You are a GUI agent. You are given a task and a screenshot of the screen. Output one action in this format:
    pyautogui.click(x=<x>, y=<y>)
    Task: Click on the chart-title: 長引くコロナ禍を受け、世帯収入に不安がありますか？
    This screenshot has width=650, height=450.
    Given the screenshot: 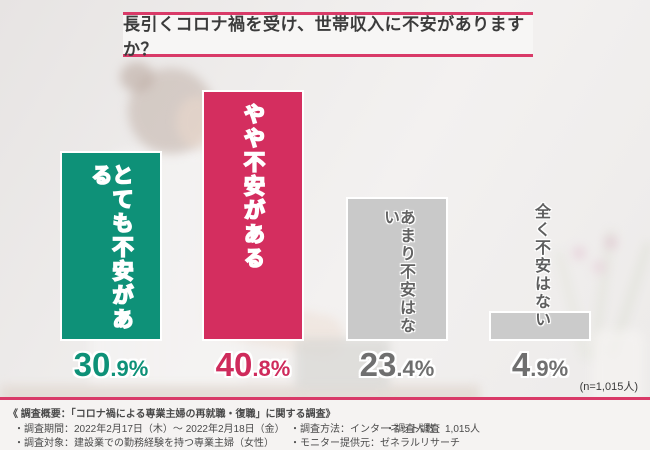 What is the action you would take?
    pyautogui.click(x=324, y=36)
    